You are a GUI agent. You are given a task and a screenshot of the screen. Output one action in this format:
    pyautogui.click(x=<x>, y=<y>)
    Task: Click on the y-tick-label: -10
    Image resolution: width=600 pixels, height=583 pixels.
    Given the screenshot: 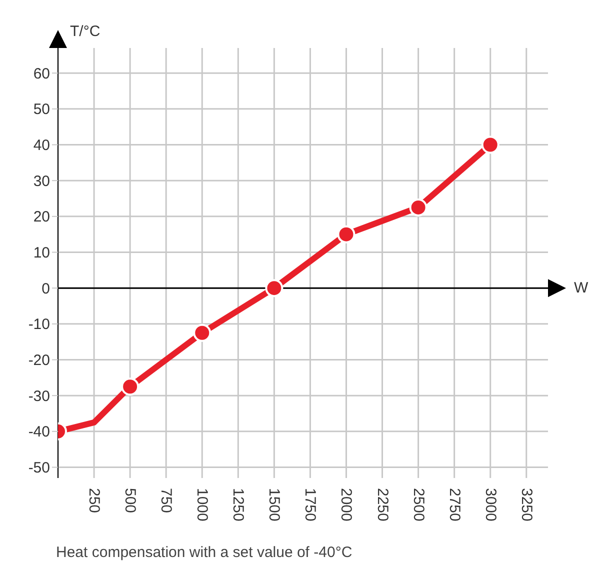 What is the action you would take?
    pyautogui.click(x=39, y=325)
    